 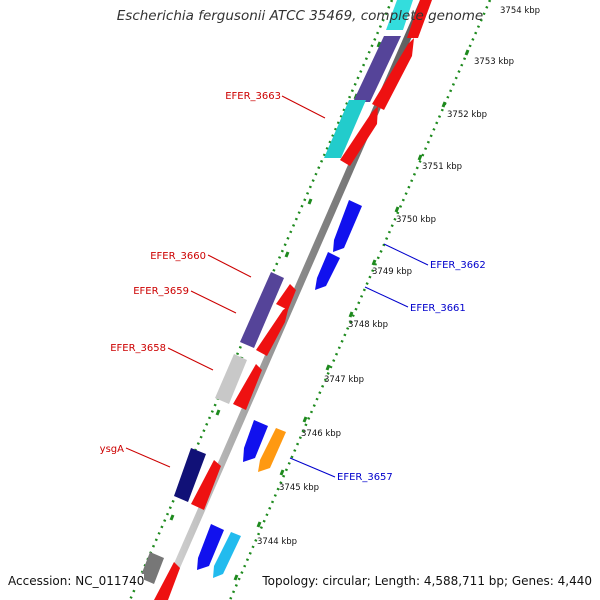 I want to click on gene-label-efer-3658: EFER_3658, so click(x=138, y=348).